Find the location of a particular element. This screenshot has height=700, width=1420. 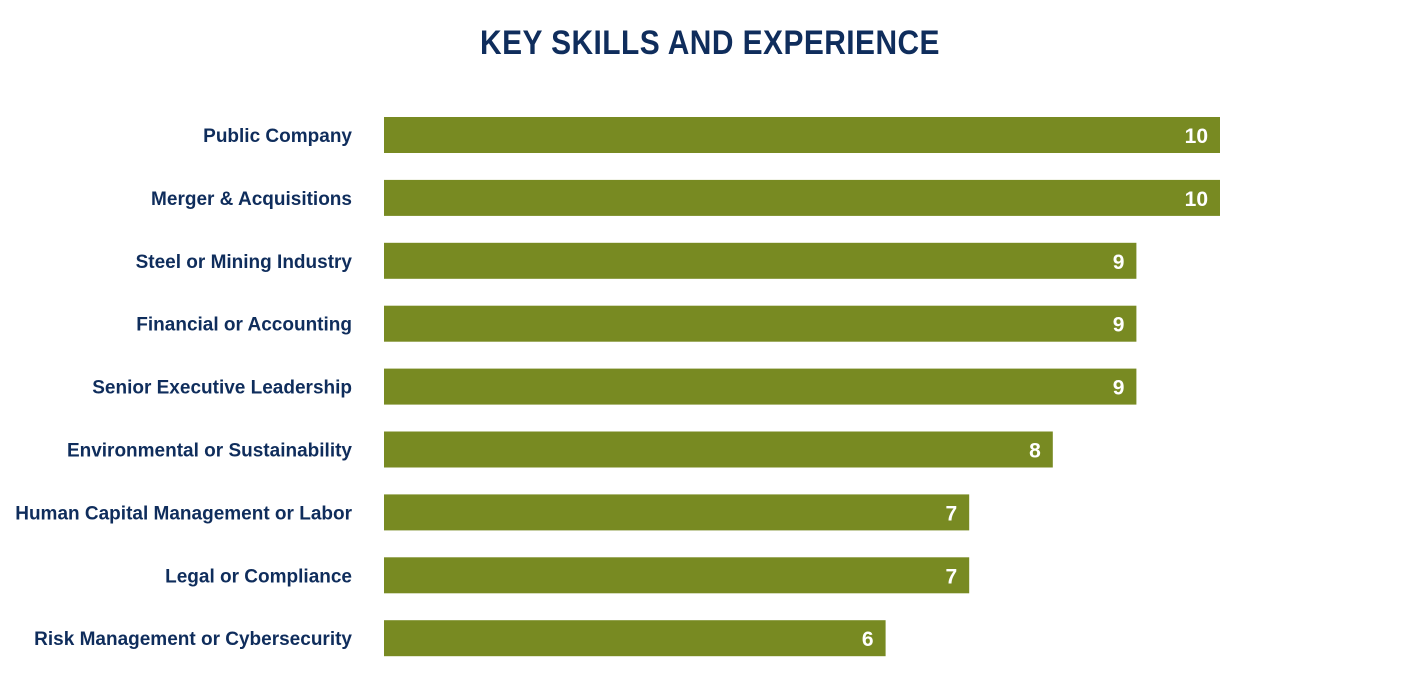

category-label: Financial or Accounting is located at coordinates (244, 325).